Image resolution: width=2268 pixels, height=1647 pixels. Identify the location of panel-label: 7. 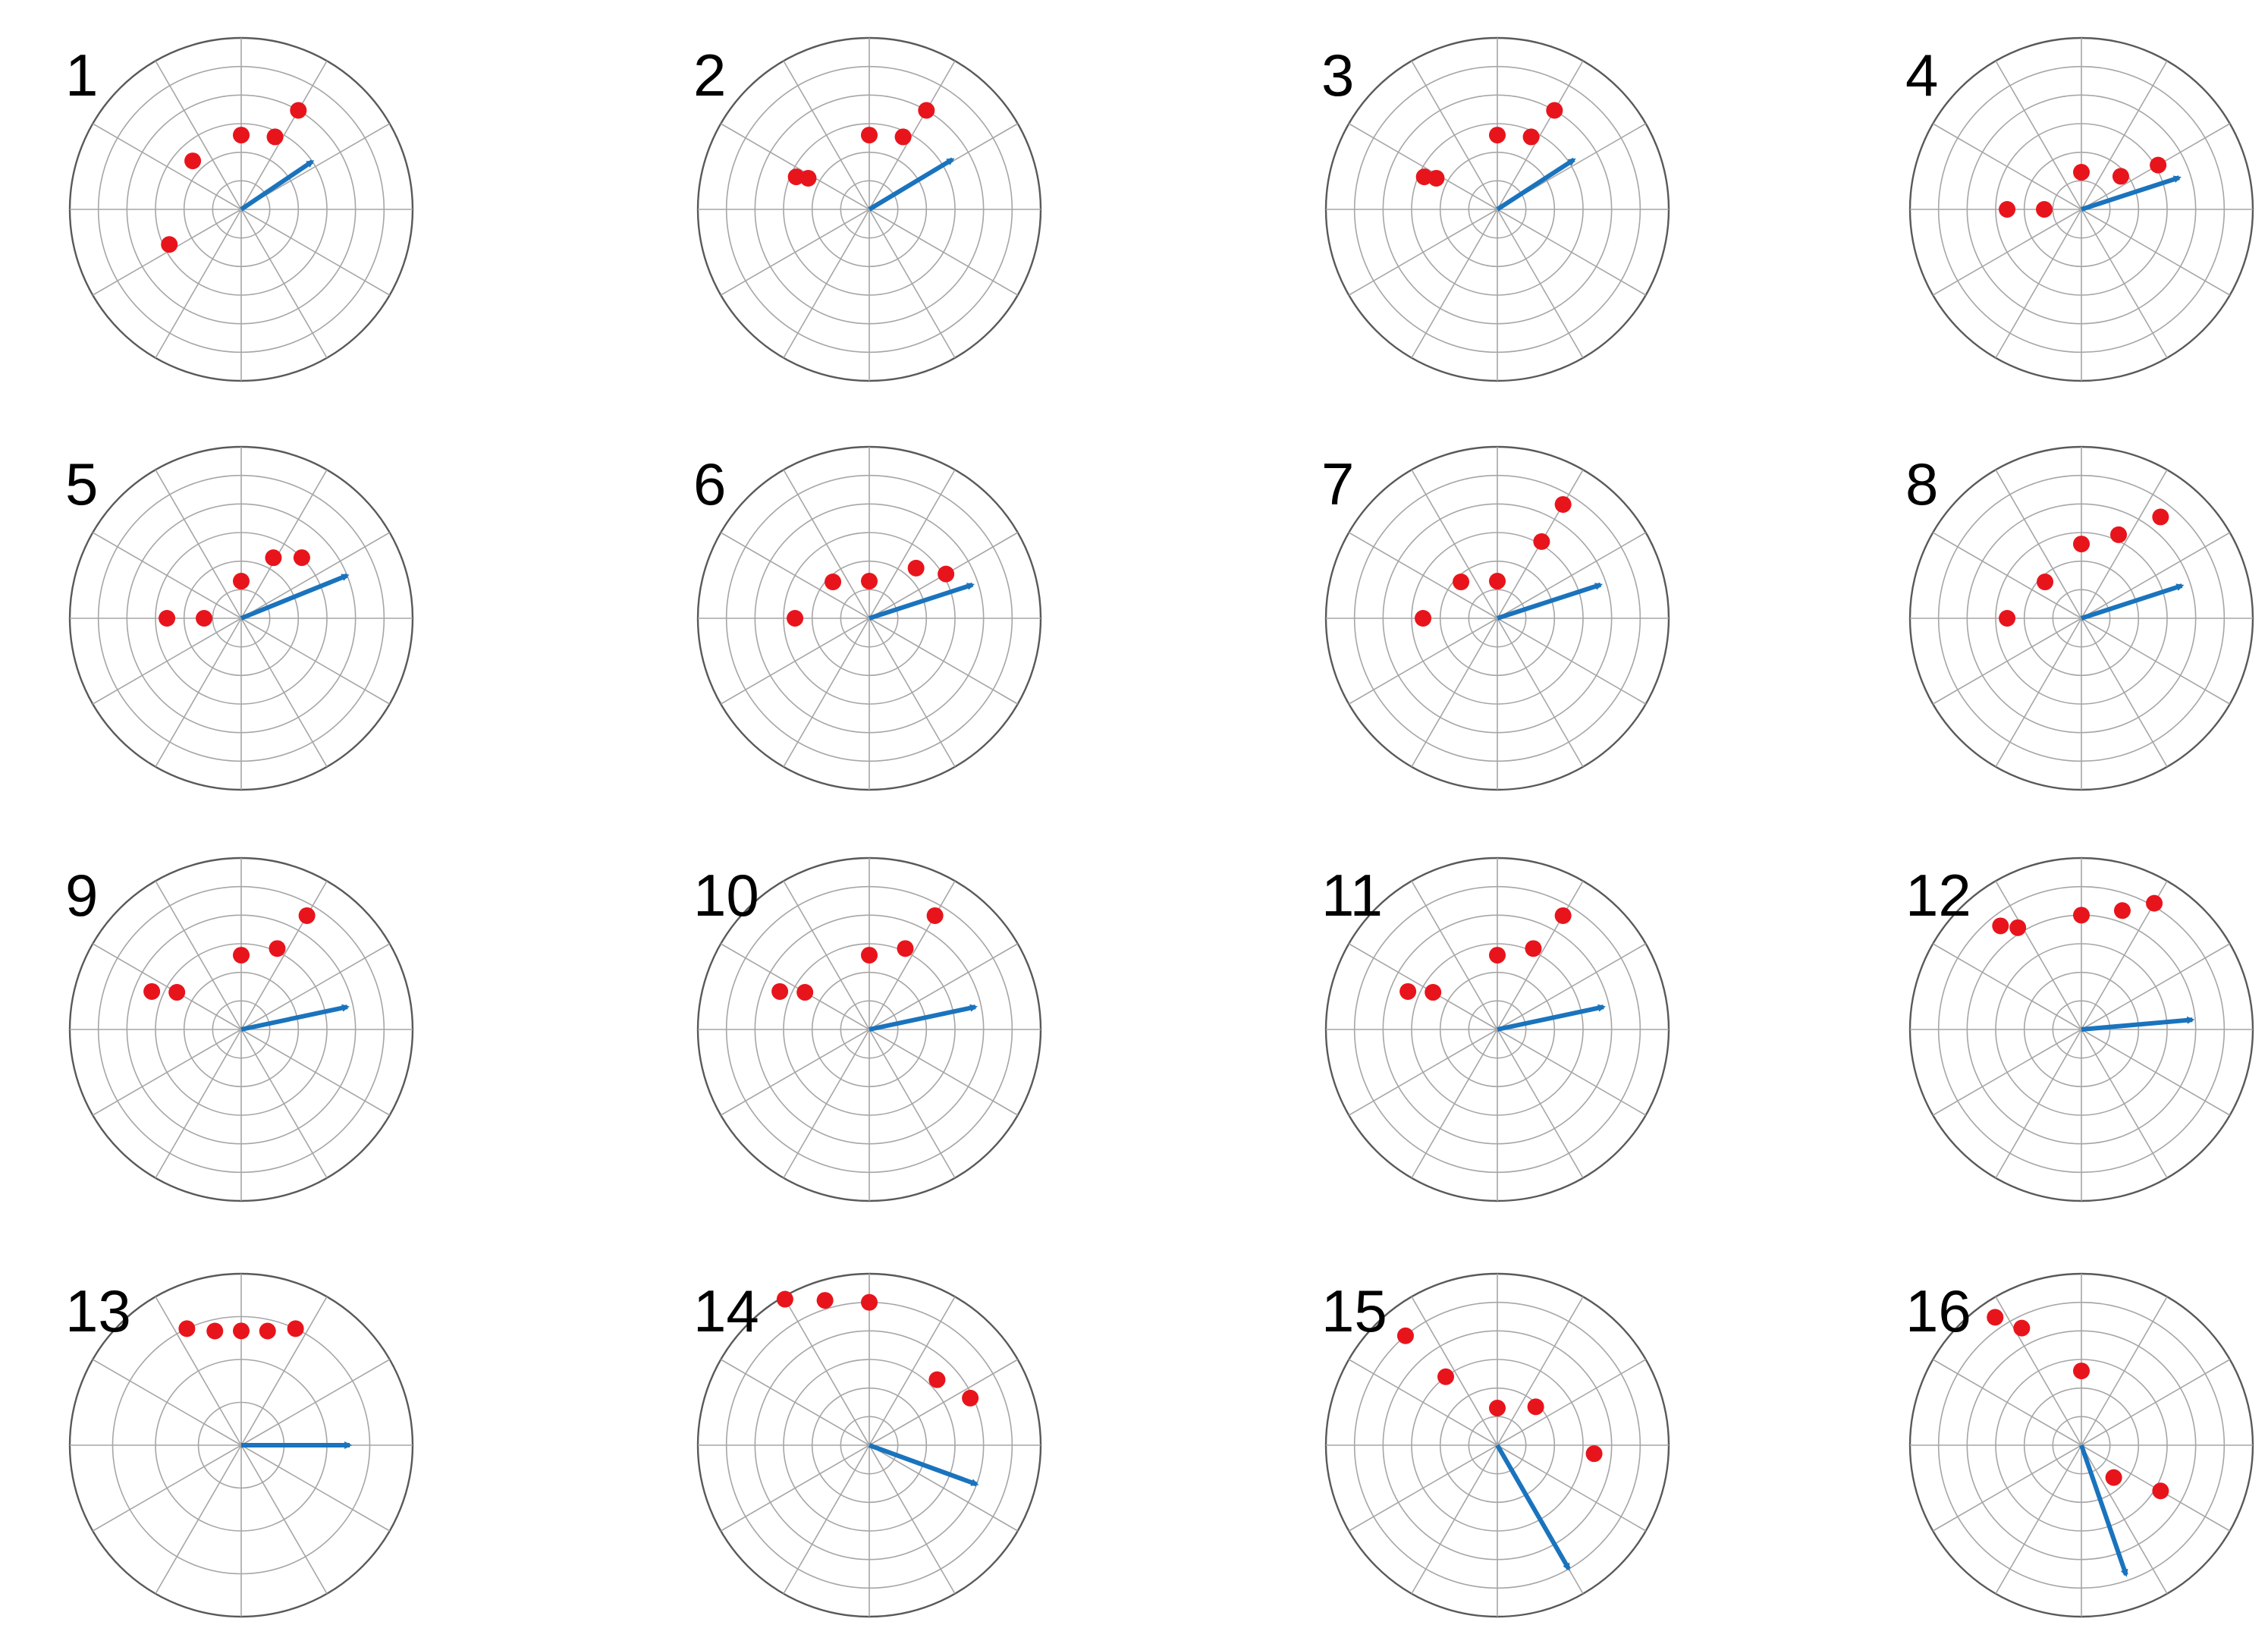
(1337, 484).